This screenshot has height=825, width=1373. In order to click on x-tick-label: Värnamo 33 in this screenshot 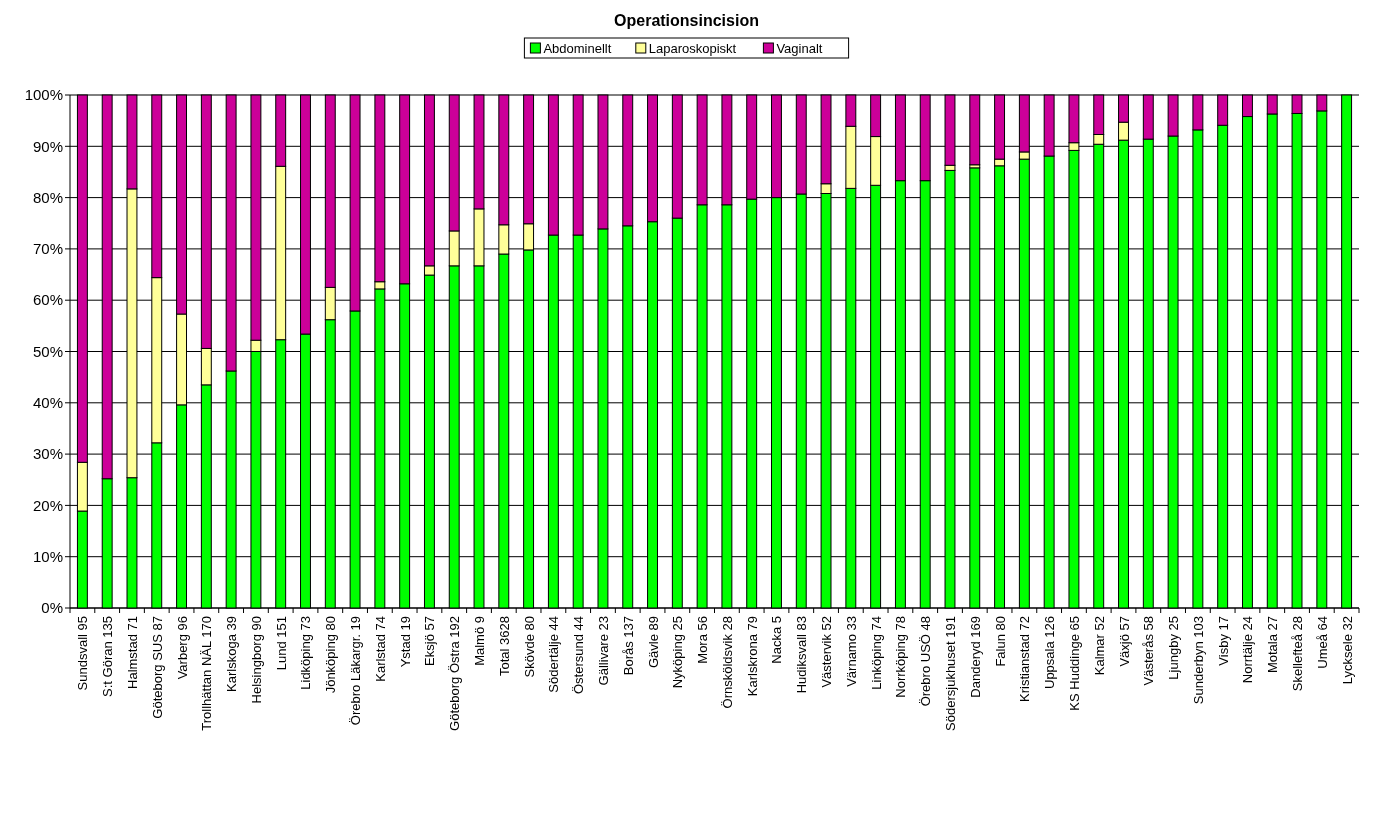, I will do `click(851, 651)`.